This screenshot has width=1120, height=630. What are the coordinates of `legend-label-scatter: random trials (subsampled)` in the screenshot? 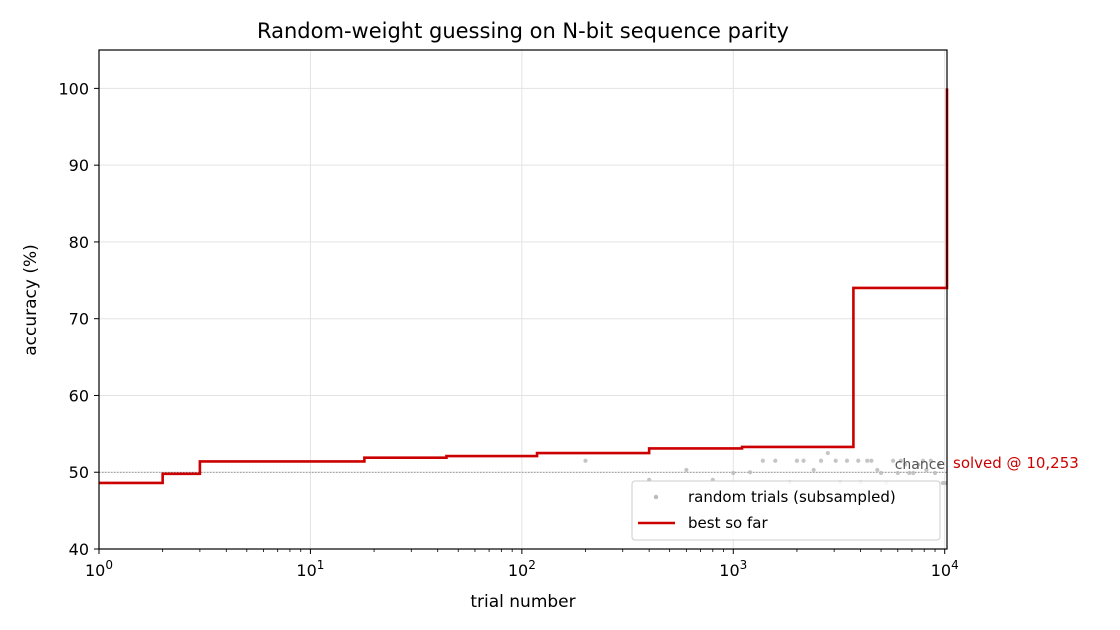 It's located at (792, 497).